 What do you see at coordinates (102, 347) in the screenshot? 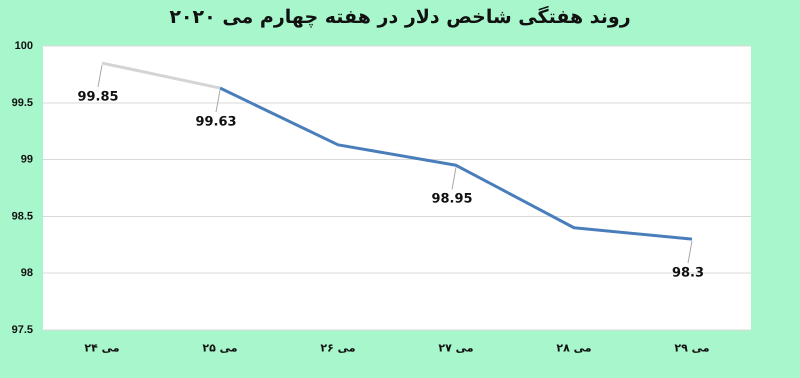
I see `x-tick-label: می ۲۴` at bounding box center [102, 347].